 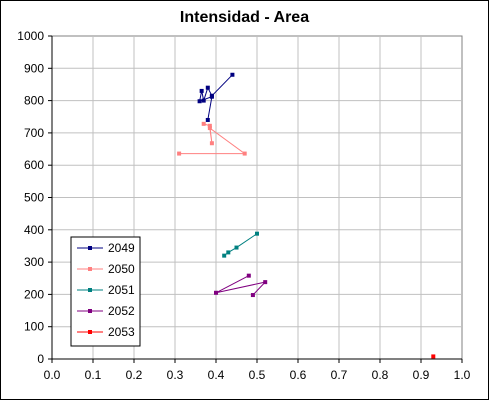 What do you see at coordinates (121, 248) in the screenshot?
I see `legend-label: 2049` at bounding box center [121, 248].